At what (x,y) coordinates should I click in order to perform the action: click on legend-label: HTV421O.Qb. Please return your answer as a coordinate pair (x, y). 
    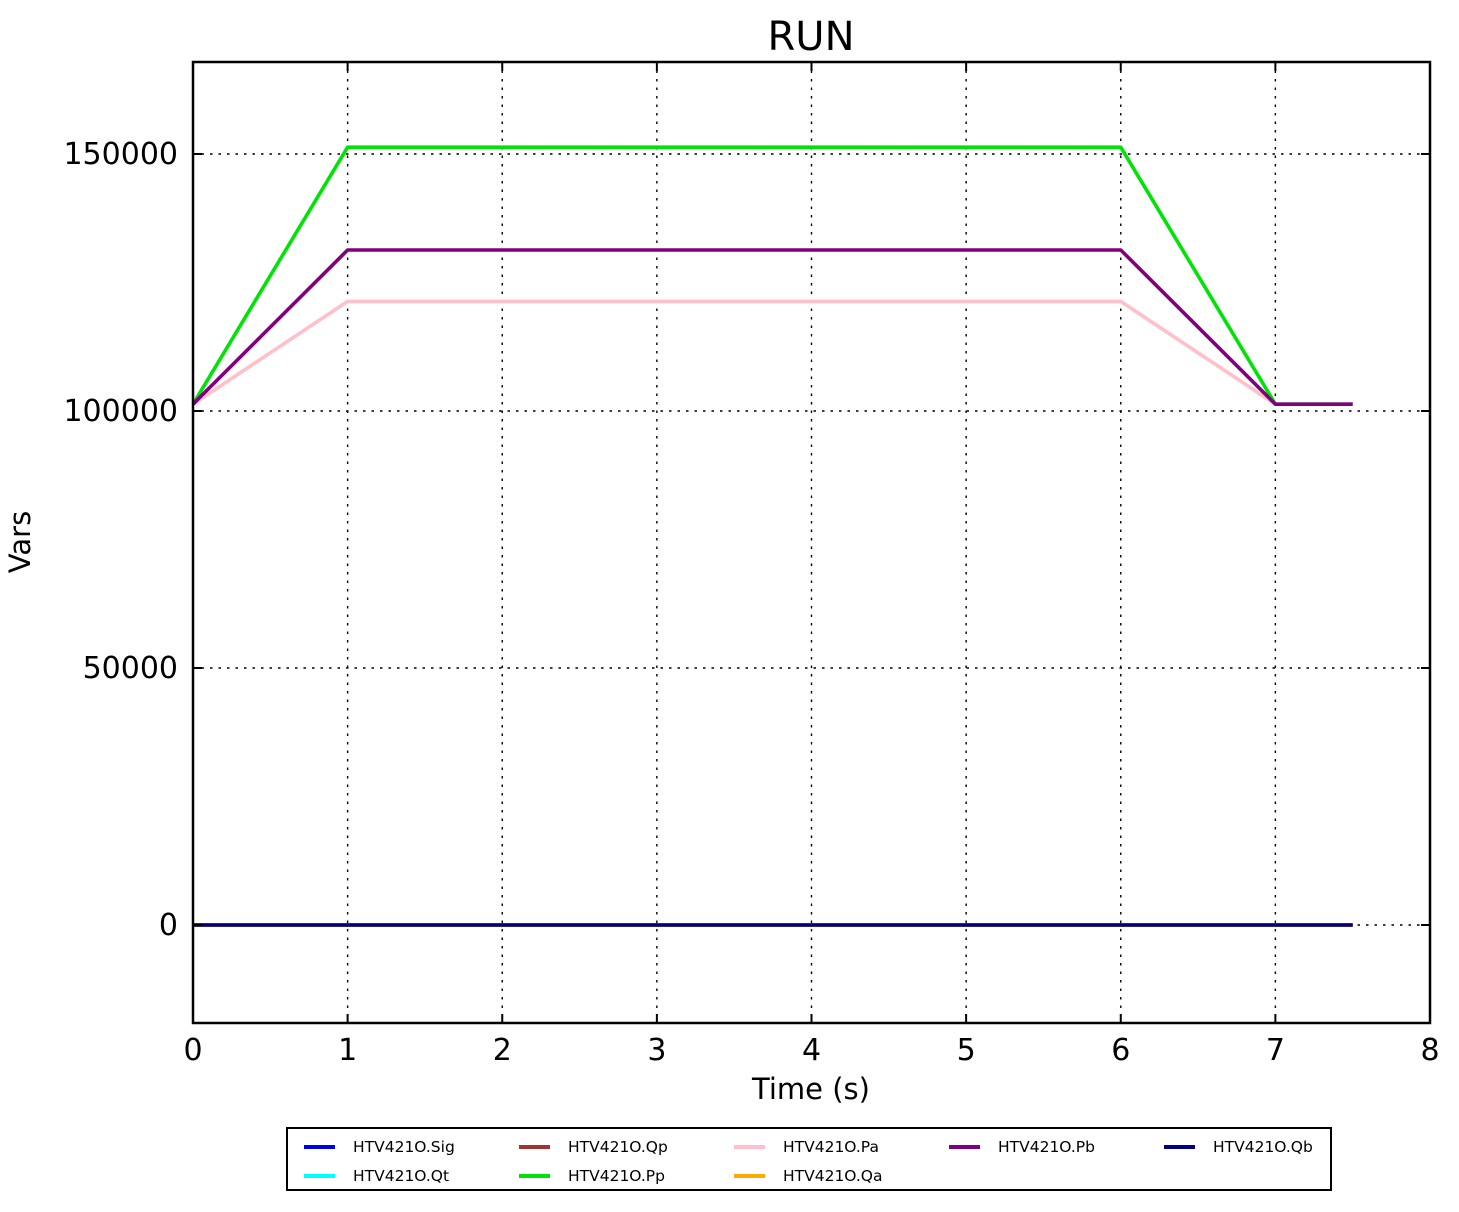
    Looking at the image, I should click on (1263, 1147).